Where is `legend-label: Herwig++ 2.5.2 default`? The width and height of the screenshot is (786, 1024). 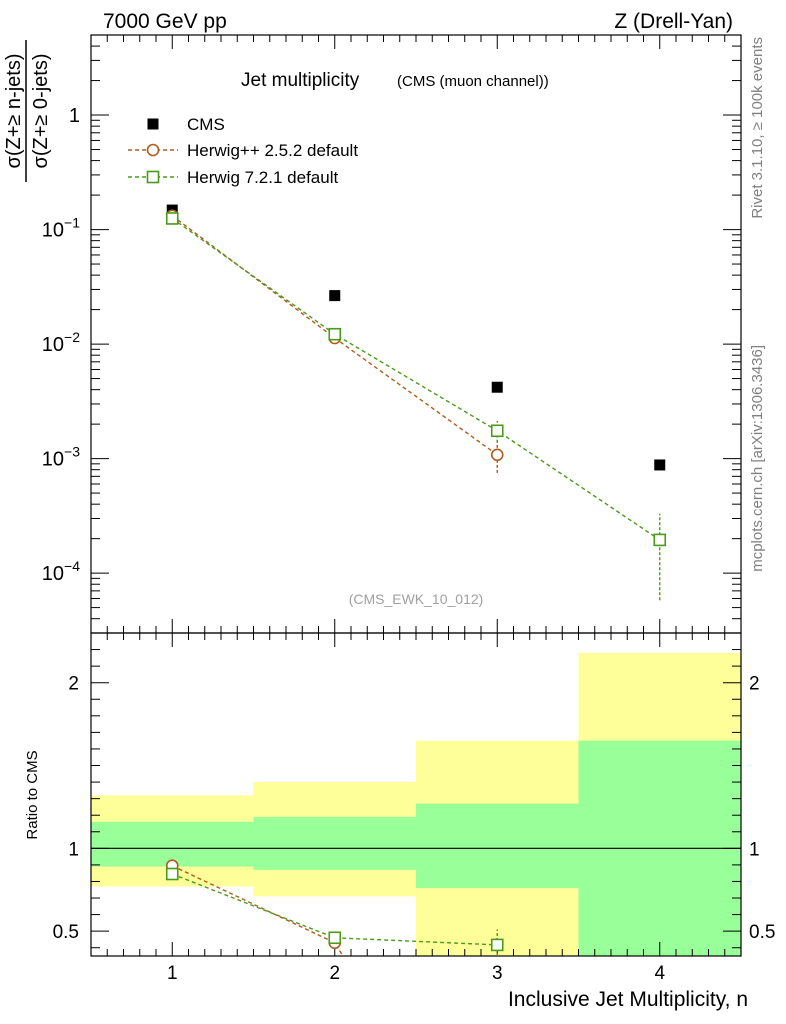 legend-label: Herwig++ 2.5.2 default is located at coordinates (272, 150).